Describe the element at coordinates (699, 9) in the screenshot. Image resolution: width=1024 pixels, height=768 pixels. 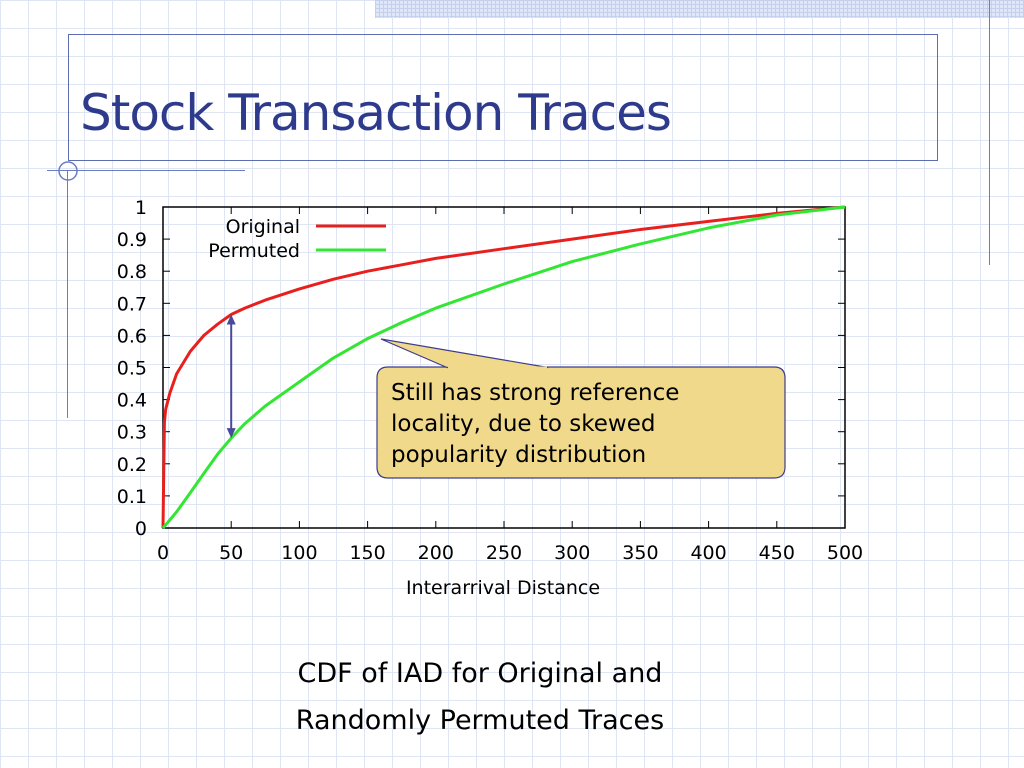
I see `top-decorative-band` at that location.